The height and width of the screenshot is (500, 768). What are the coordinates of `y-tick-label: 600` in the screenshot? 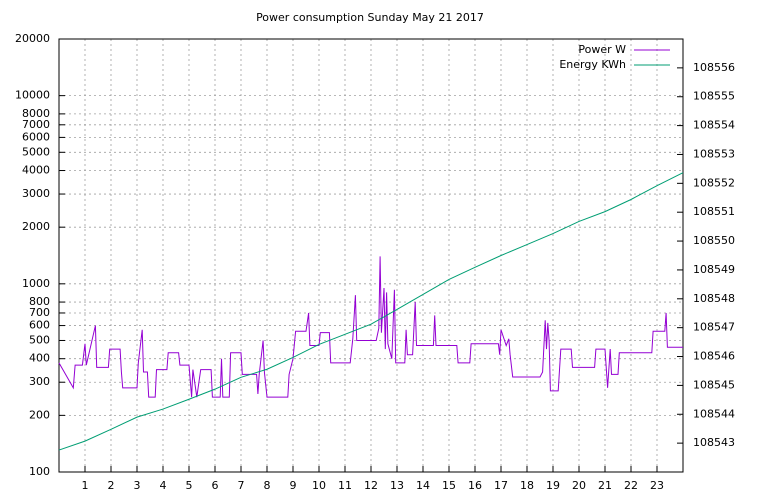 It's located at (39, 325).